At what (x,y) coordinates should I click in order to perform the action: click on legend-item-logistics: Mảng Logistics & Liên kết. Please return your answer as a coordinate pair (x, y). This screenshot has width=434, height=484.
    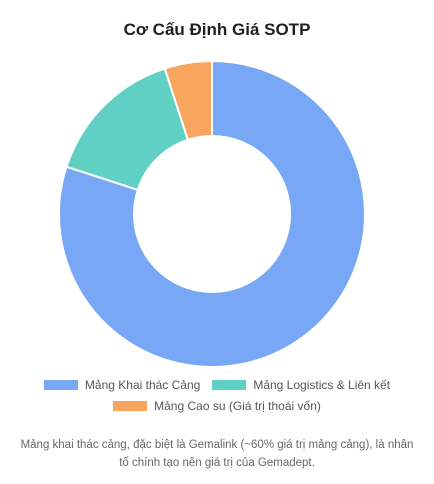
    Looking at the image, I should click on (301, 385).